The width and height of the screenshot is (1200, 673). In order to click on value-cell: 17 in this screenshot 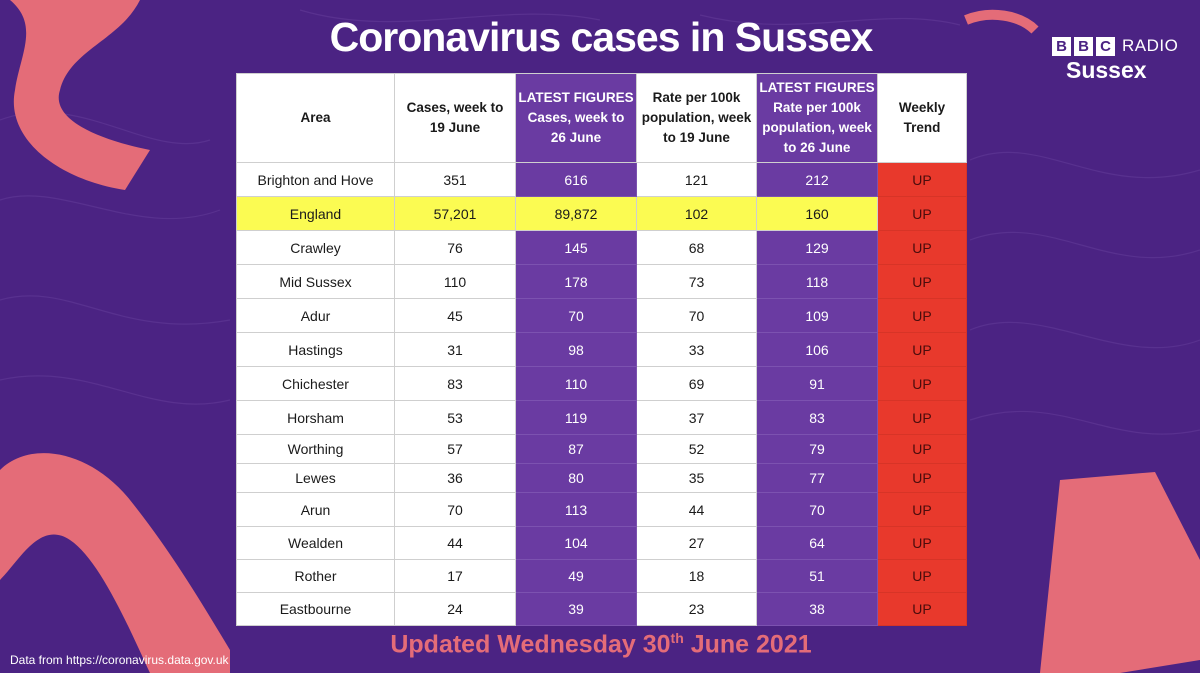, I will do `click(455, 576)`.